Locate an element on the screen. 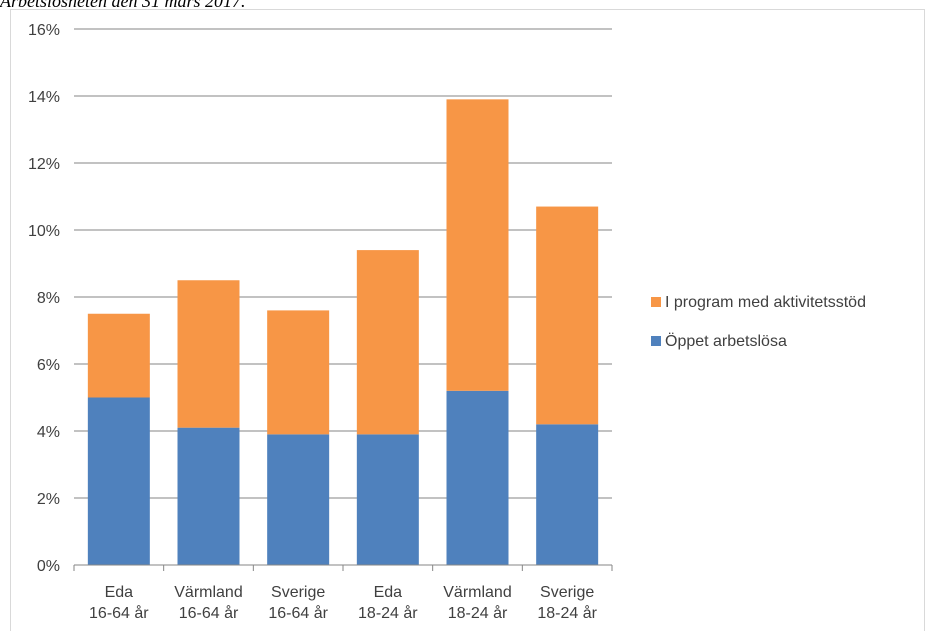 This screenshot has height=632, width=926. y-axis-tick-labels: 0% 2% 4% 6% 8% 10% 12% 14% 16% is located at coordinates (44, 298).